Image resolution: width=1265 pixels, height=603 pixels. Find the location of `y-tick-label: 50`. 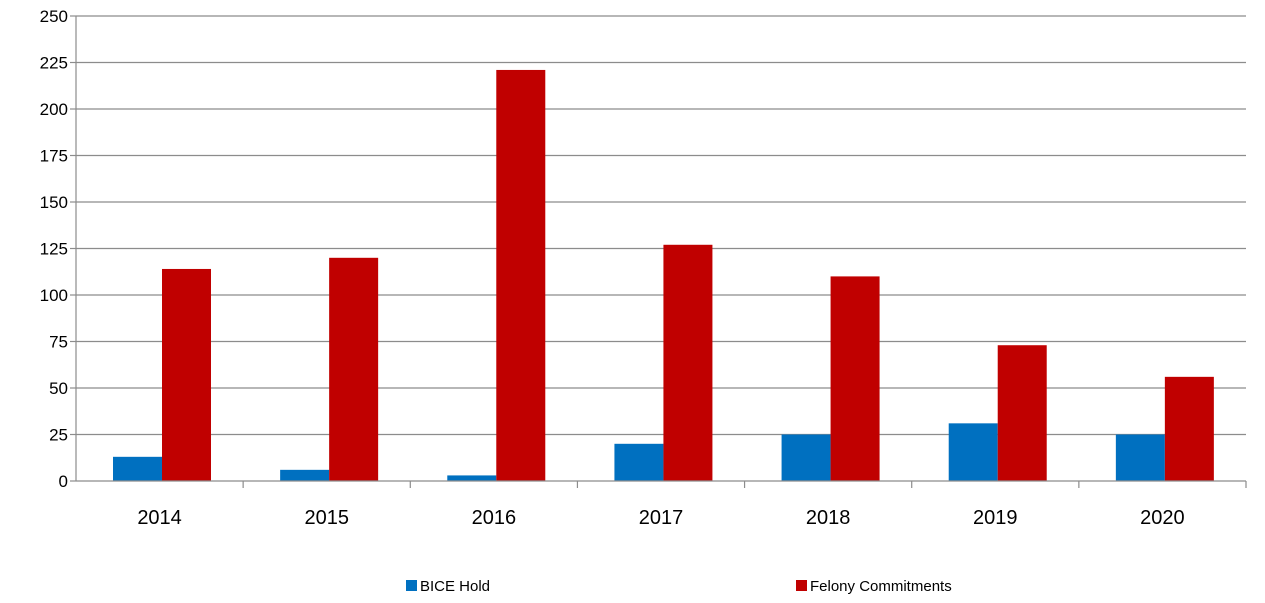

y-tick-label: 50 is located at coordinates (58, 388).